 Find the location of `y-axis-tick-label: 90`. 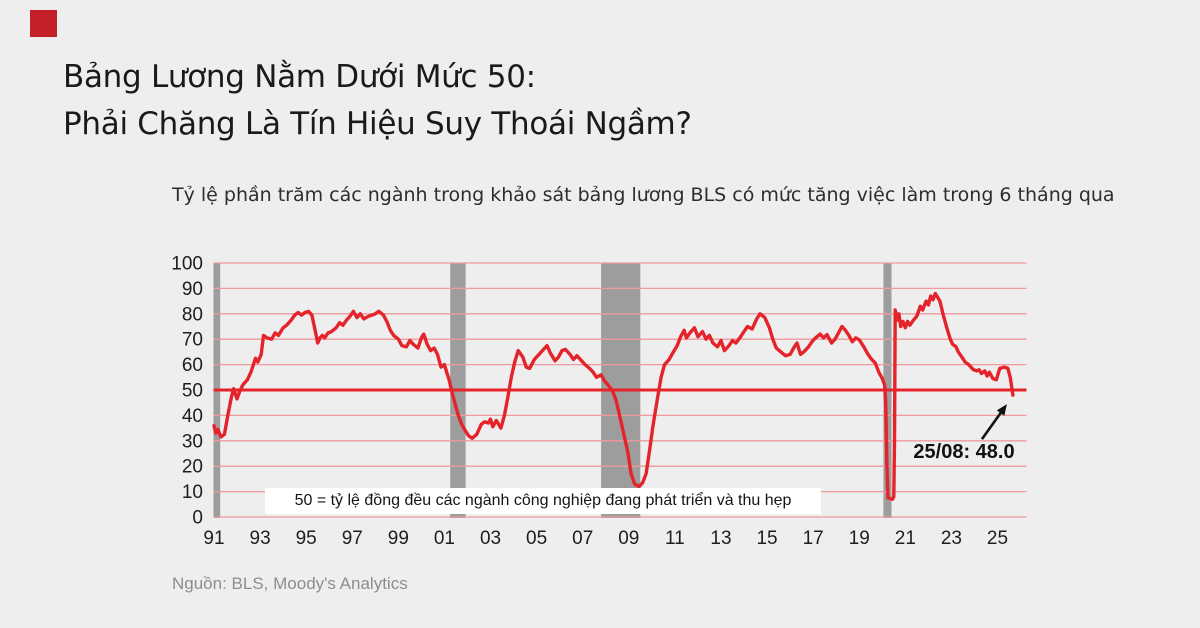

y-axis-tick-label: 90 is located at coordinates (192, 289).